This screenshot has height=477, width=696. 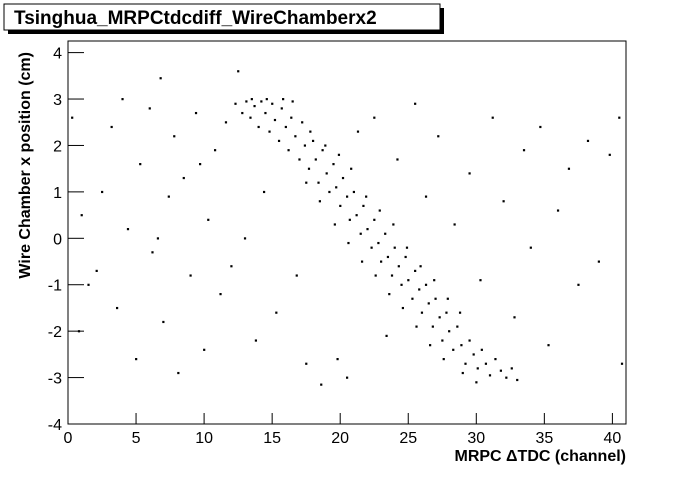 I want to click on x-tick-label: 30, so click(x=476, y=438).